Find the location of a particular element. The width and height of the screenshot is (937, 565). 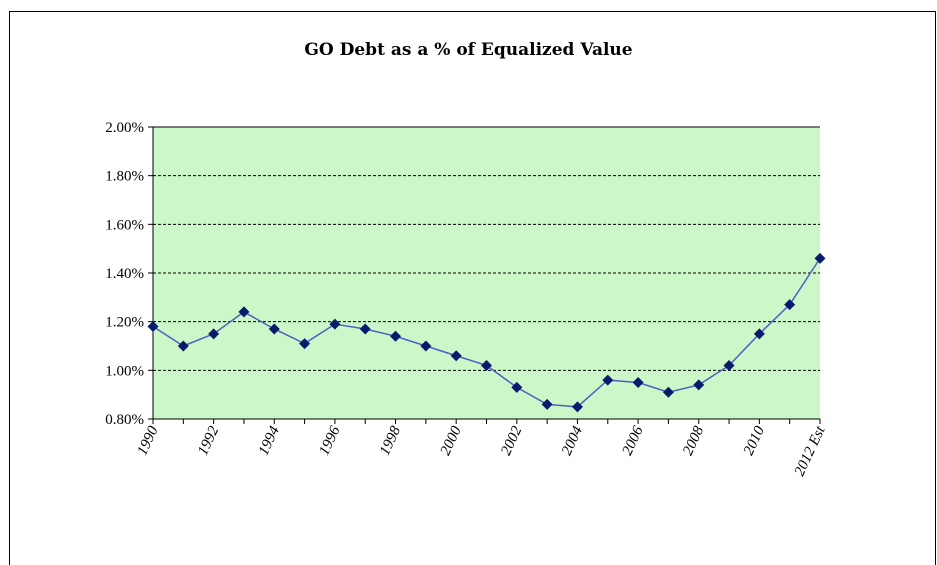

y-axis: 0.80% 1.00% 1.20% 1.40% 1.60% 1.80% 2.00% is located at coordinates (129, 274).